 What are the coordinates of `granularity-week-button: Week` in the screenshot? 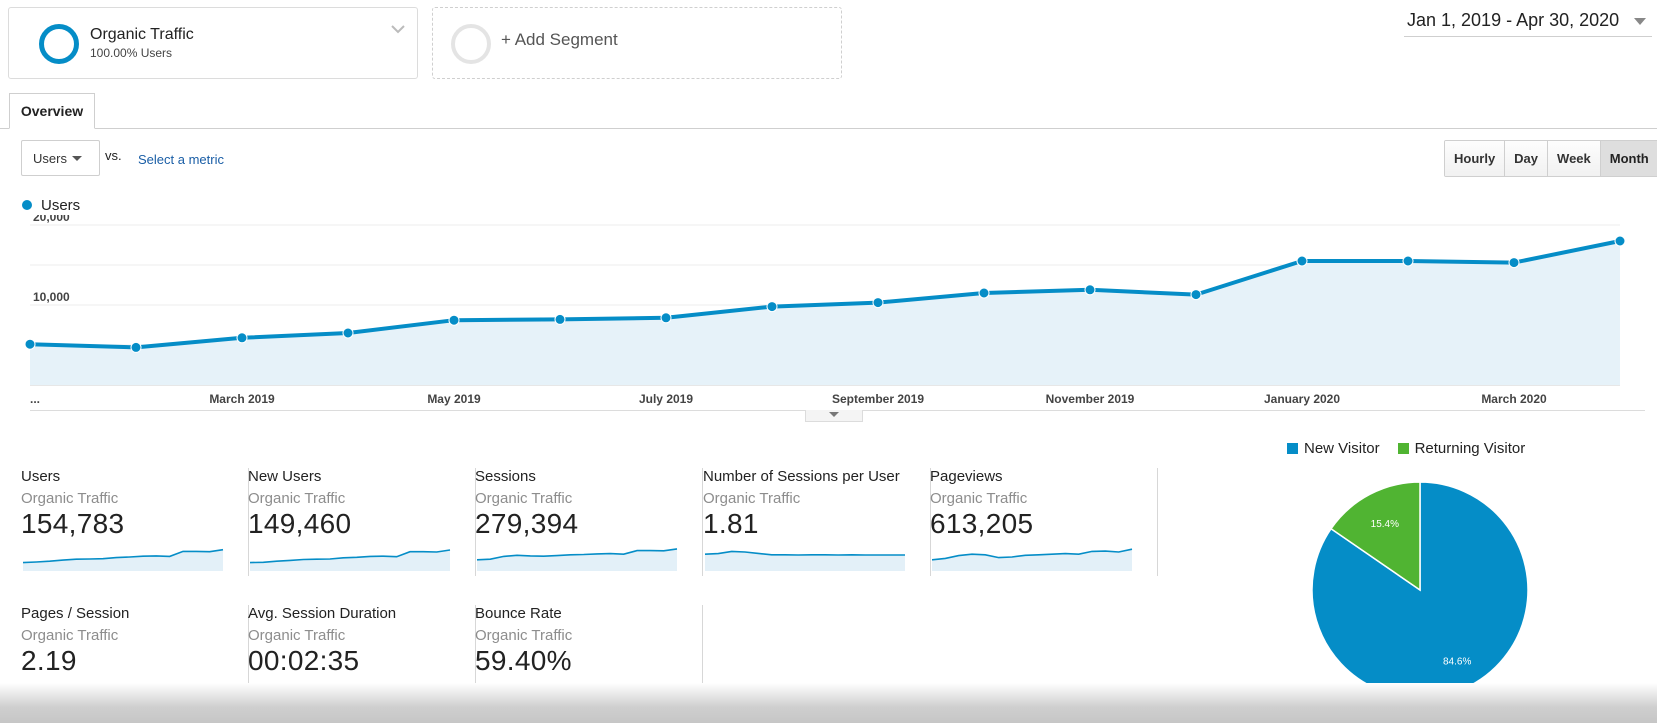 It's located at (1574, 158).